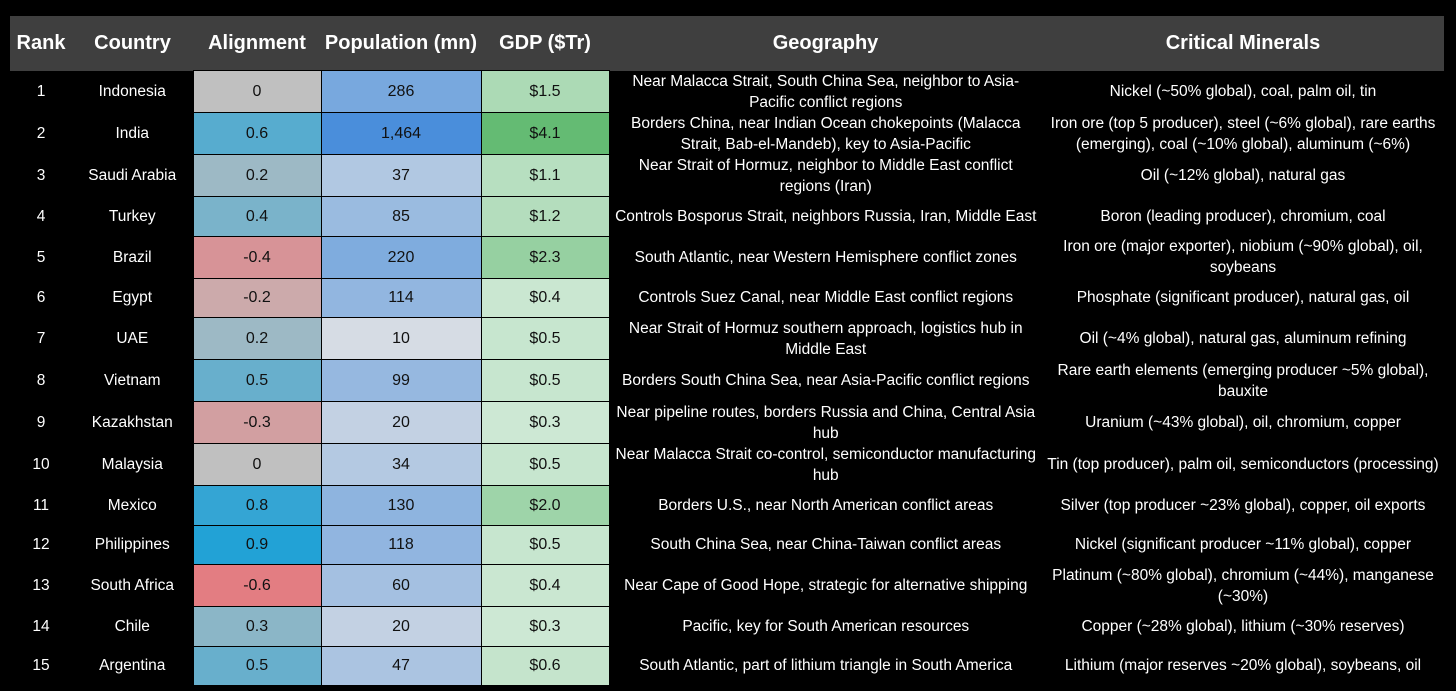 The width and height of the screenshot is (1456, 691). I want to click on population-cell: 118, so click(401, 544).